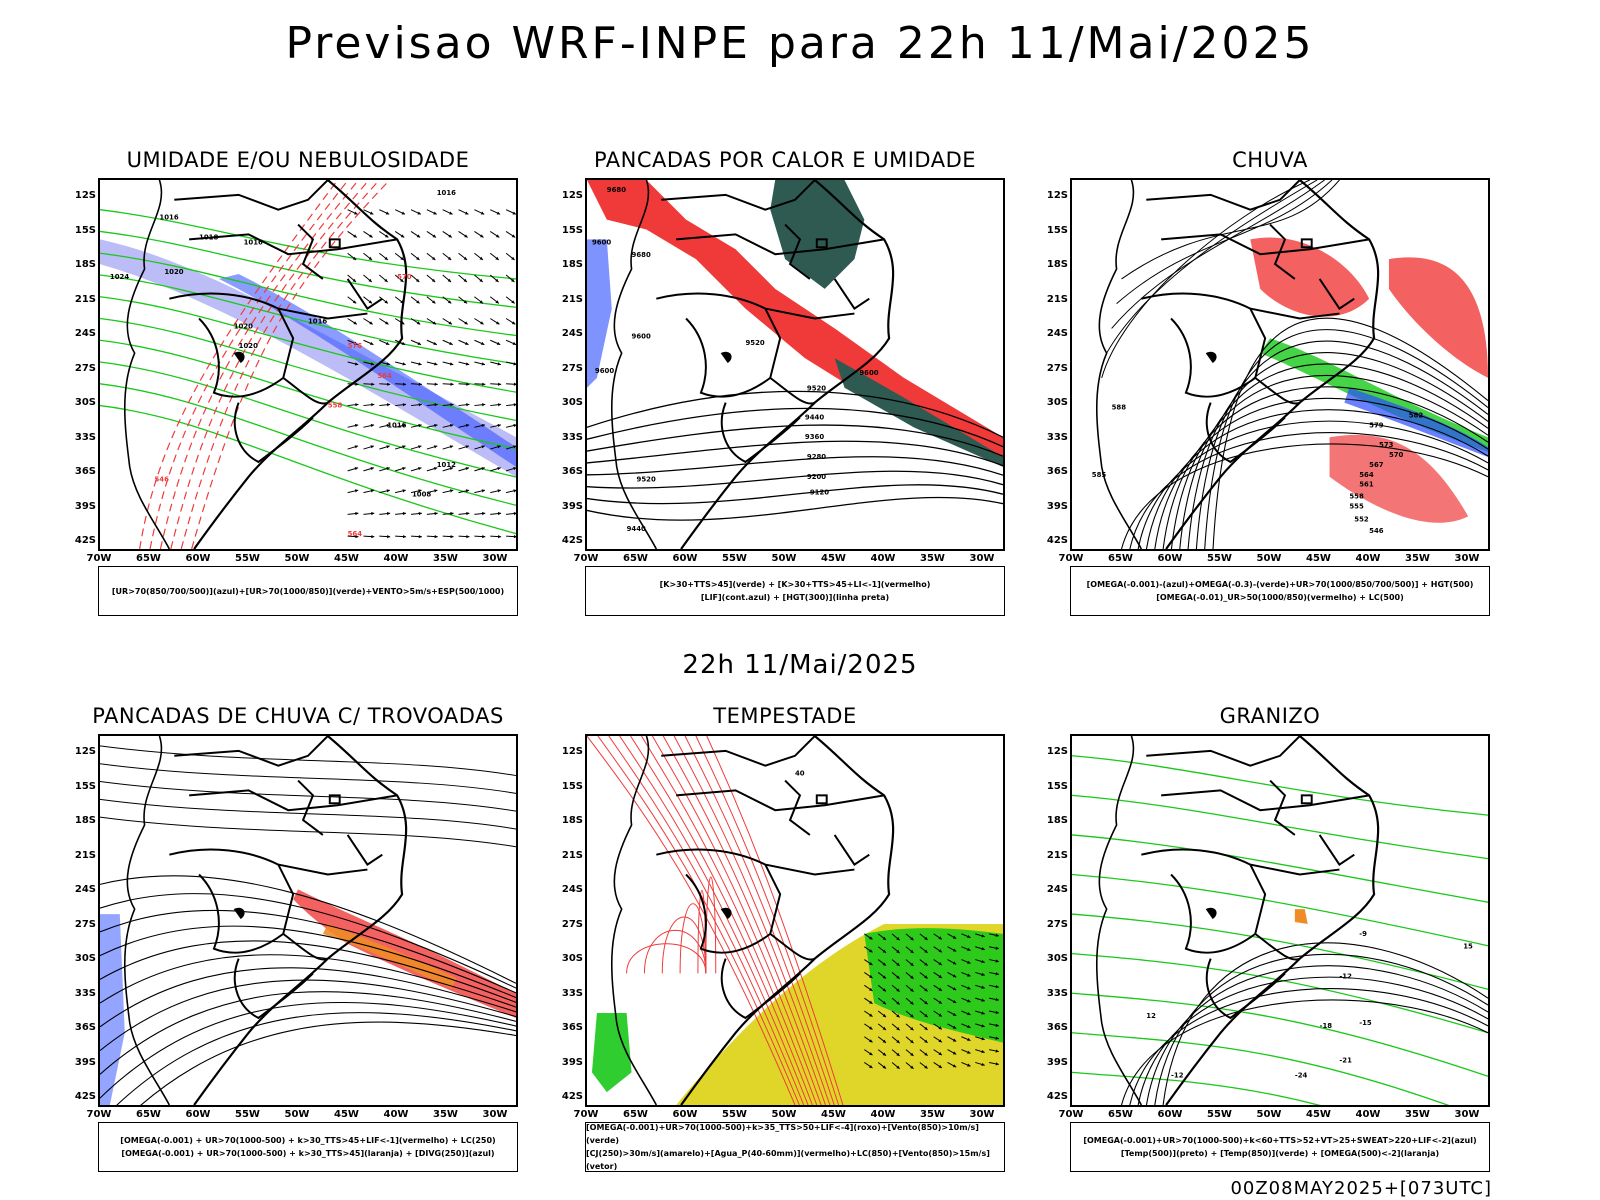  What do you see at coordinates (572, 1062) in the screenshot?
I see `latitude-tick-label: 39S` at bounding box center [572, 1062].